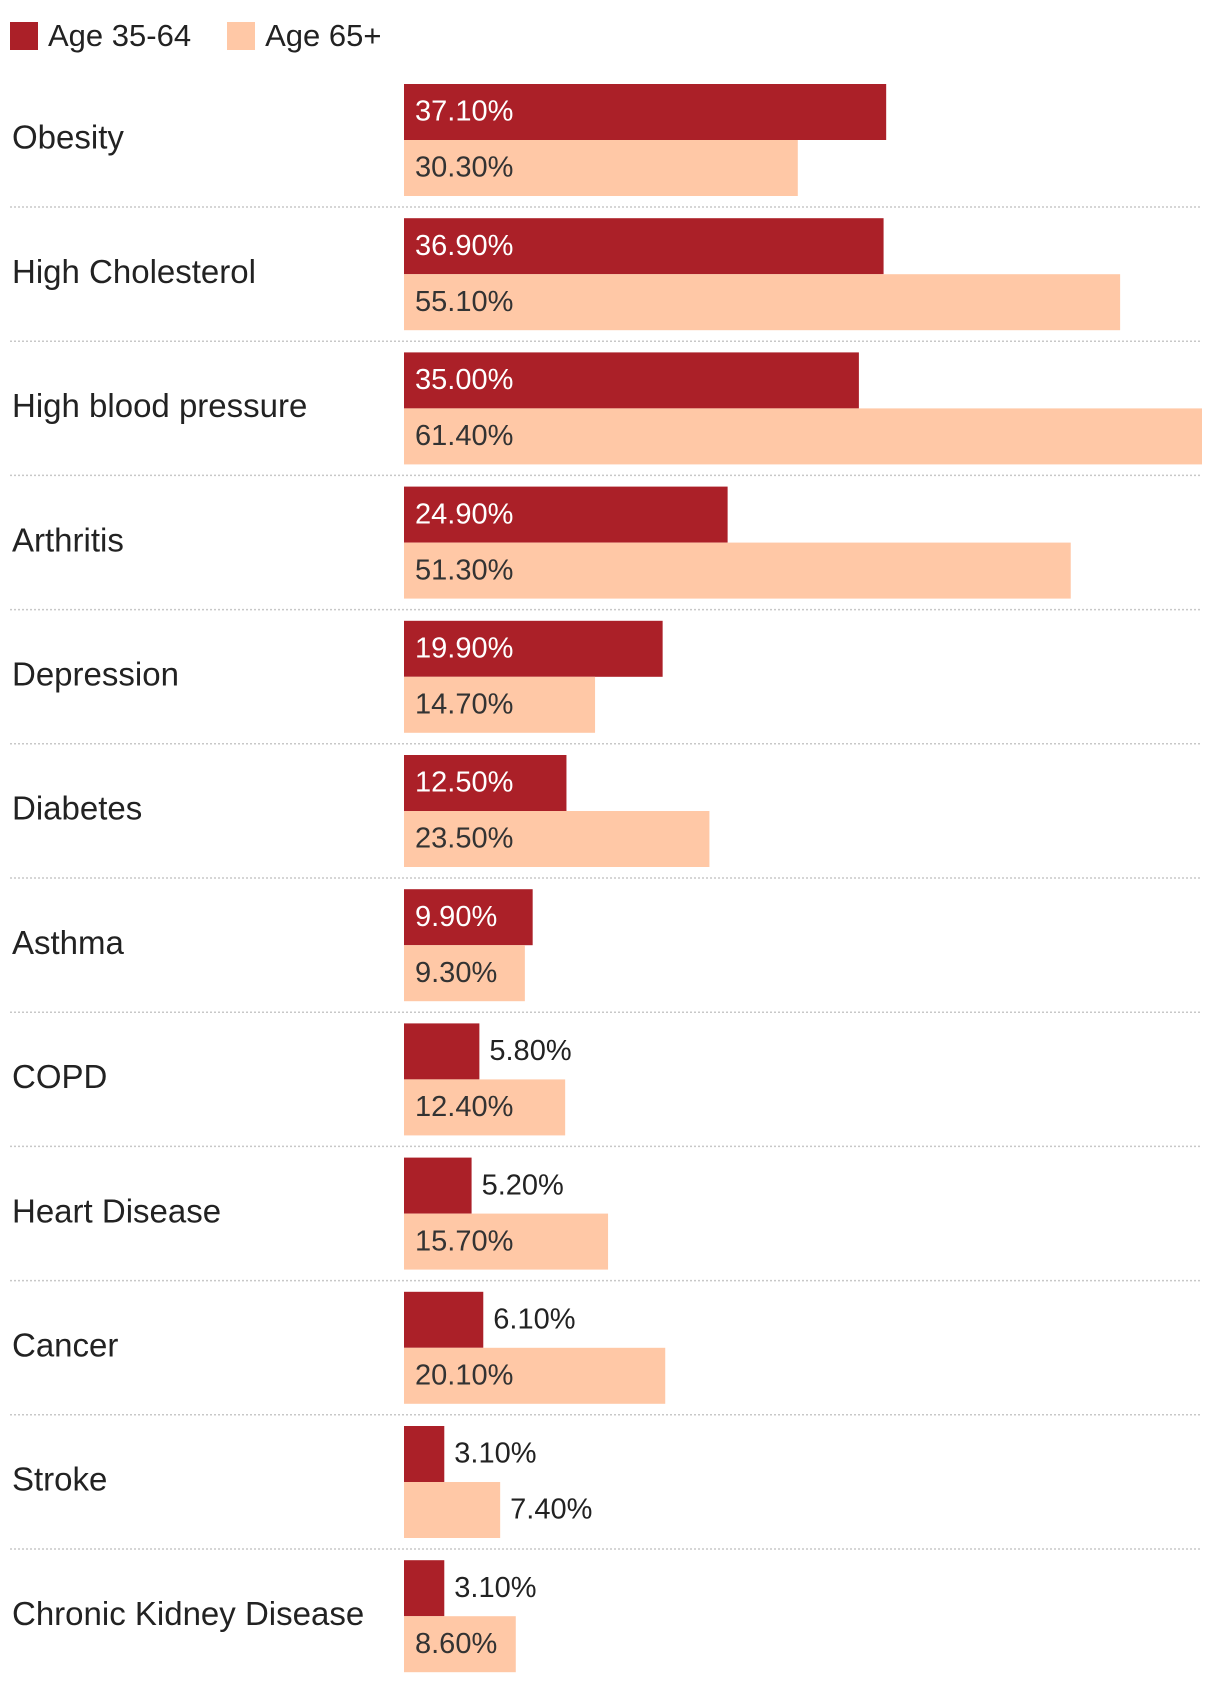  What do you see at coordinates (645, 112) in the screenshot?
I see `bar-age-35-64-obesity` at bounding box center [645, 112].